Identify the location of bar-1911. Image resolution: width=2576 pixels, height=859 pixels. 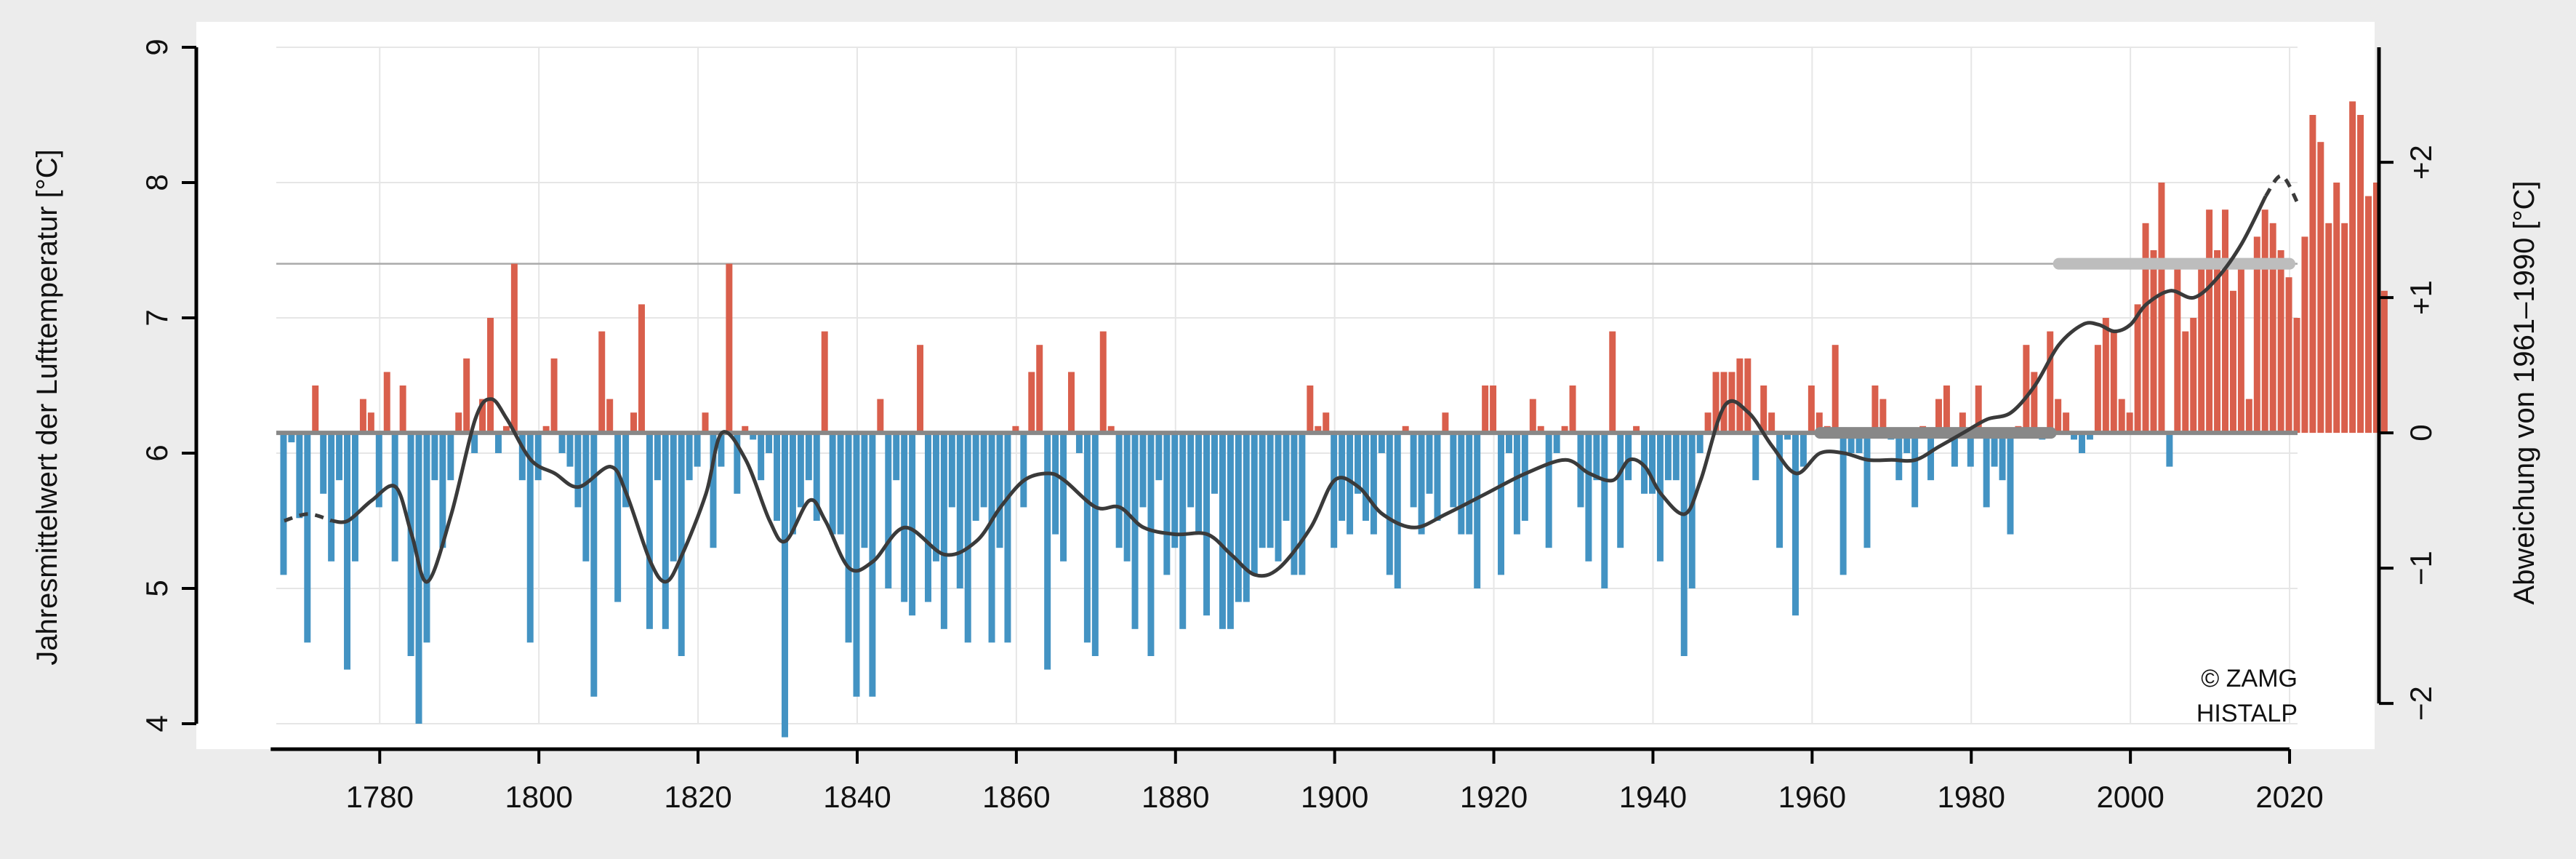
(1421, 484).